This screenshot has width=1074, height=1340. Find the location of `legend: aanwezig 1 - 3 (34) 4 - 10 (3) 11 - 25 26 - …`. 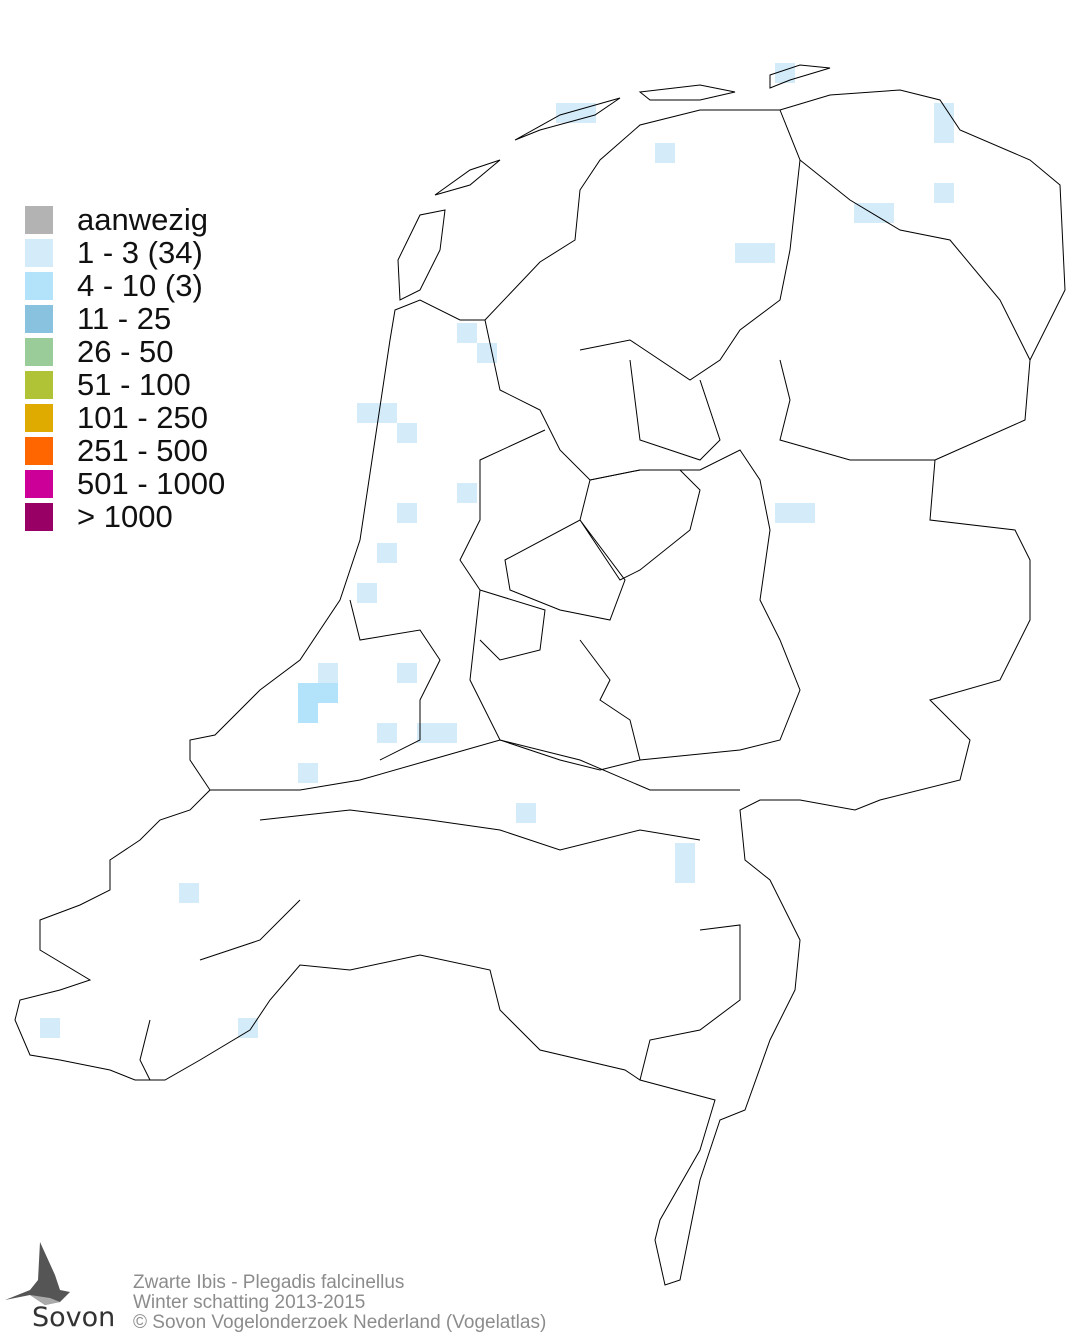

legend: aanwezig 1 - 3 (34) 4 - 10 (3) 11 - 25 26 - … is located at coordinates (125, 368).